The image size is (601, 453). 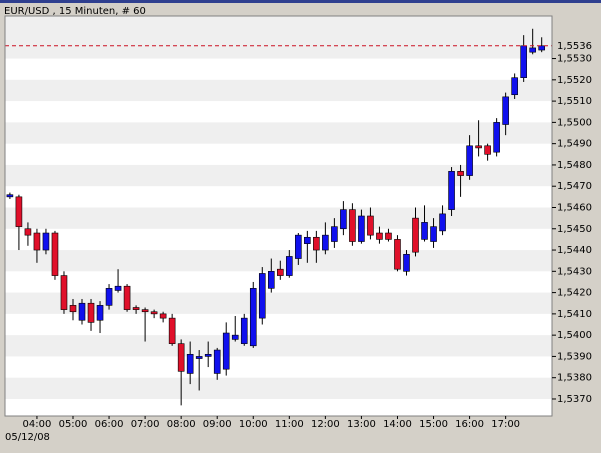 What do you see at coordinates (300, 1) in the screenshot?
I see `top-strip` at bounding box center [300, 1].